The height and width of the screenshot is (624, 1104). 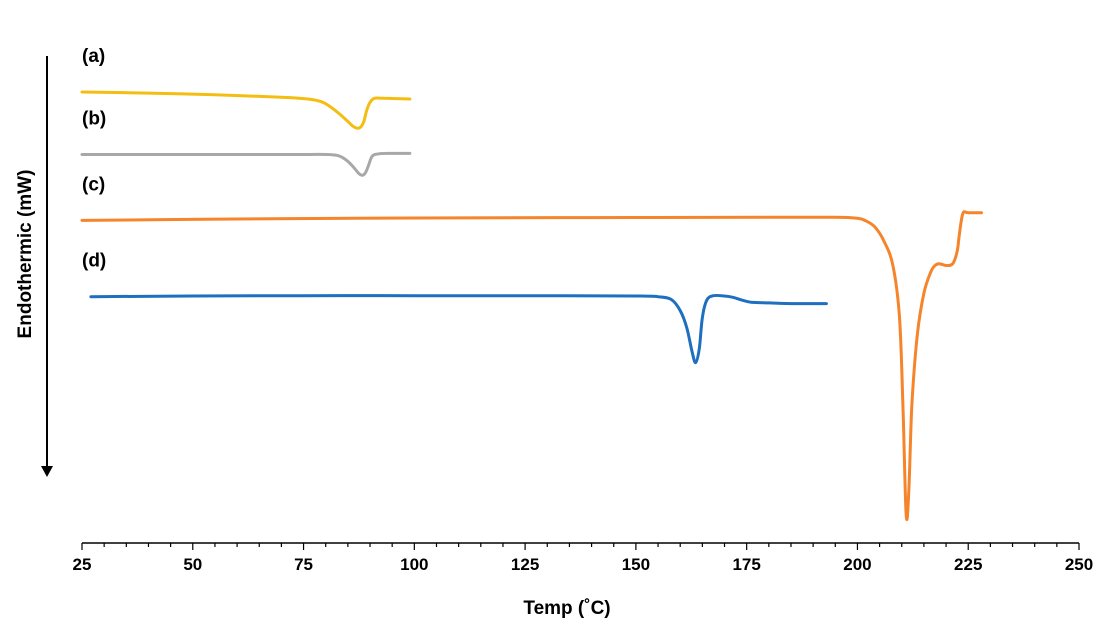 I want to click on x-axis-ticks, so click(x=580, y=546).